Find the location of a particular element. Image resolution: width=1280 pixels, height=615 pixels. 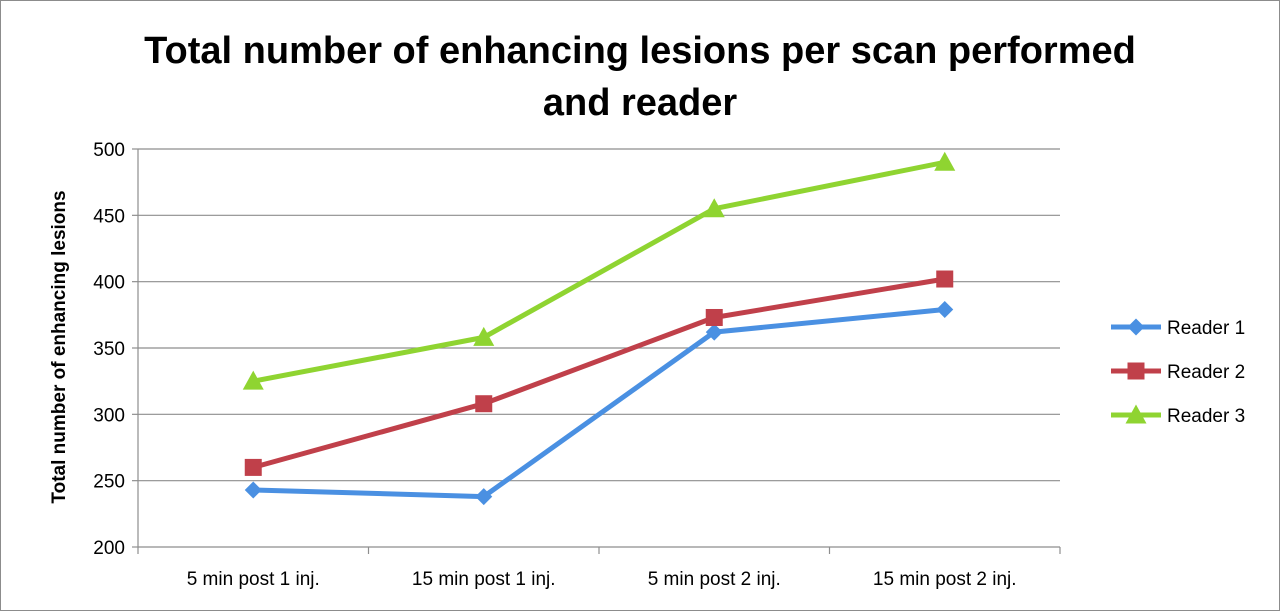

y-tick-label: 500 is located at coordinates (109, 150).